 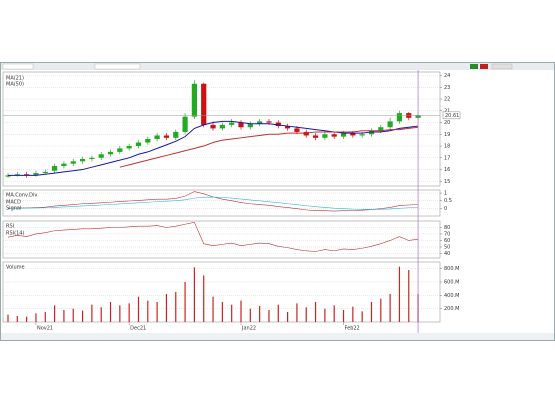 What do you see at coordinates (15, 234) in the screenshot?
I see `legend-entry: RSI(14)` at bounding box center [15, 234].